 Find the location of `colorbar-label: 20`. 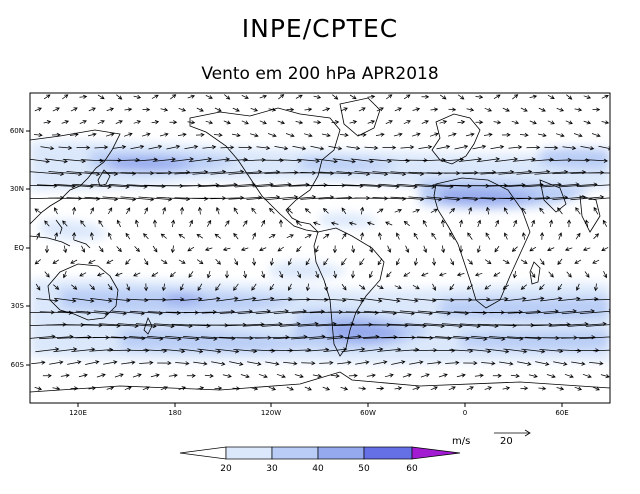

colorbar-label: 20 is located at coordinates (226, 469).